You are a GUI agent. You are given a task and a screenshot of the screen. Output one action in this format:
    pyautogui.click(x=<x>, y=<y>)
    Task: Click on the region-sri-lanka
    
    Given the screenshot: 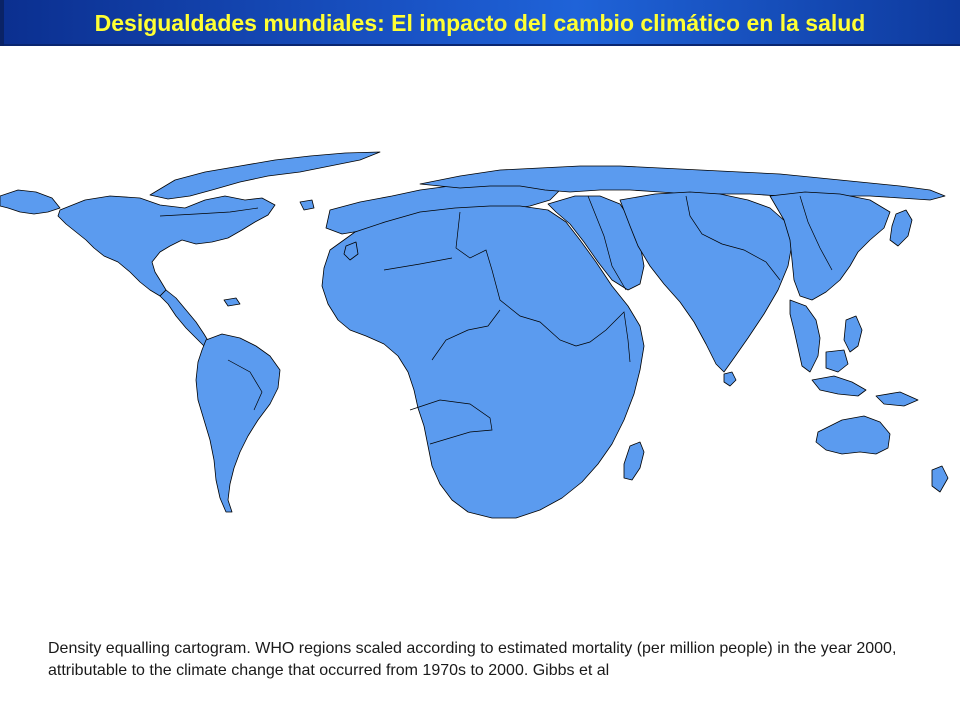 What is the action you would take?
    pyautogui.click(x=730, y=379)
    